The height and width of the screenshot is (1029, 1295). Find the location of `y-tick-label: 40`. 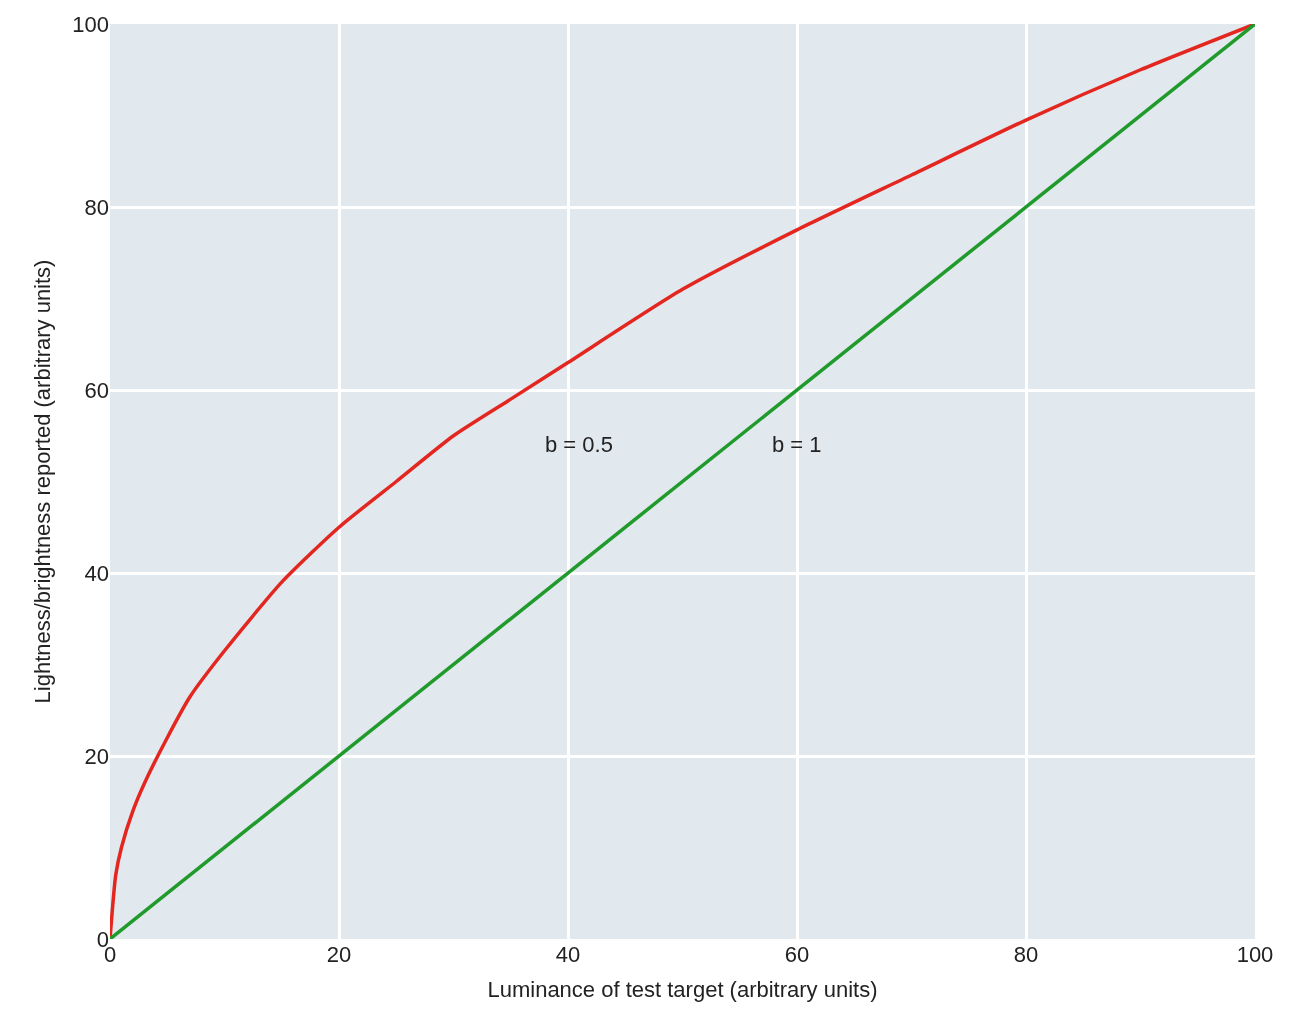

y-tick-label: 40 is located at coordinates (96, 573).